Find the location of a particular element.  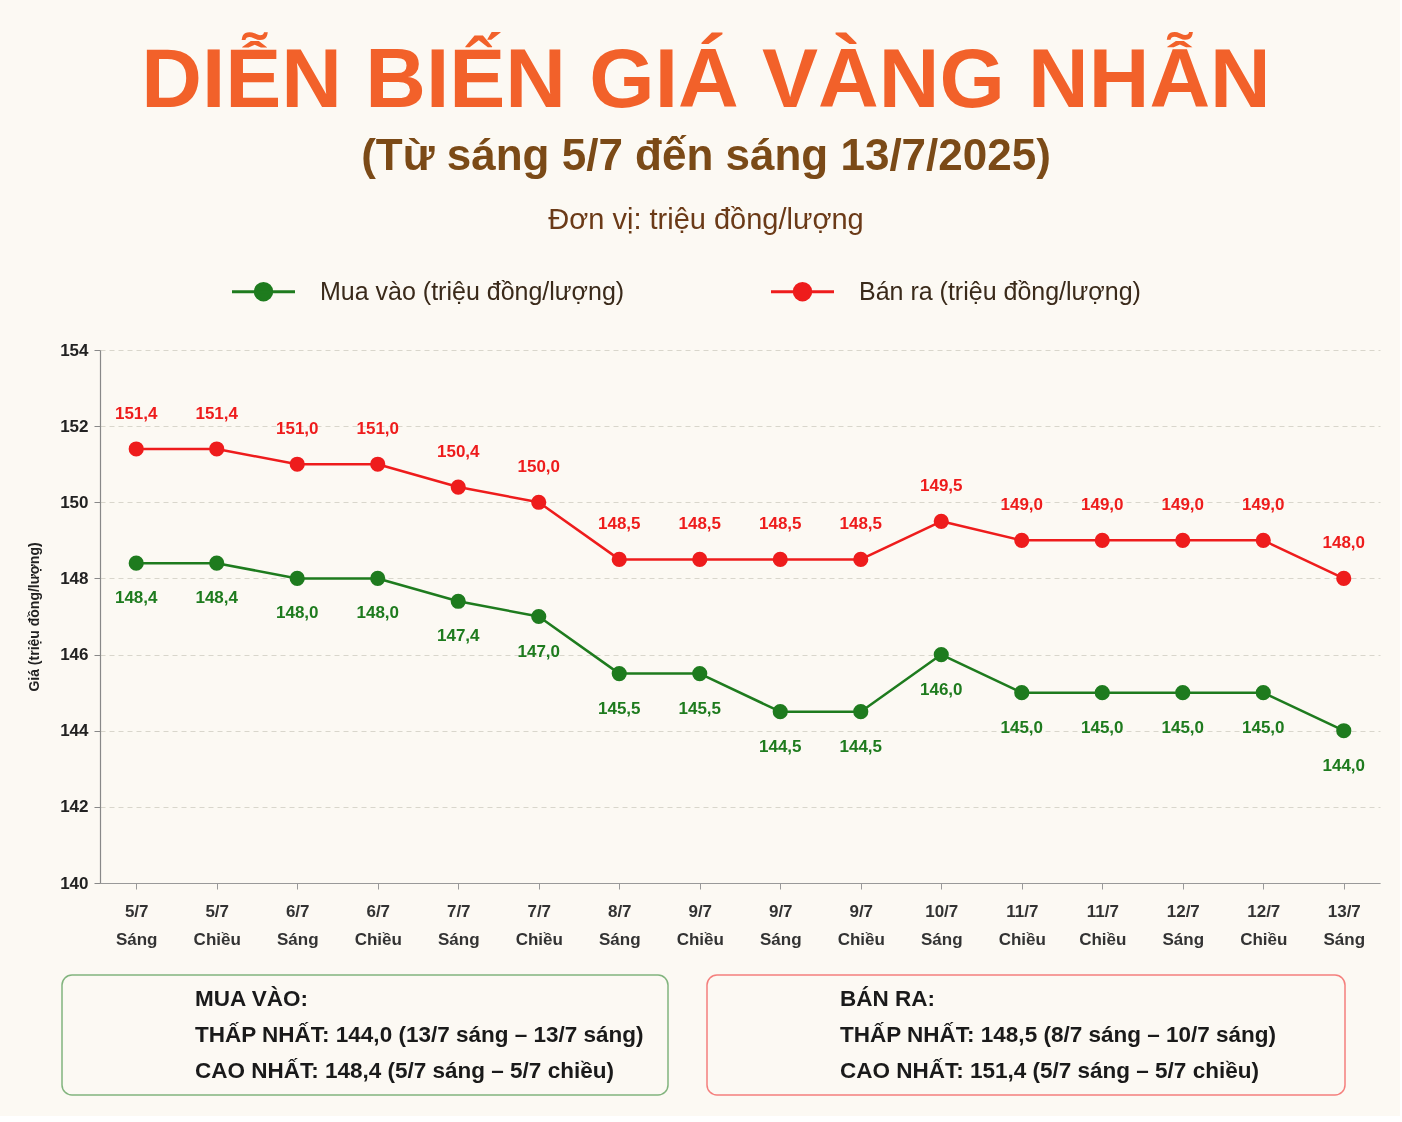

data-label: 146,0 is located at coordinates (941, 689).